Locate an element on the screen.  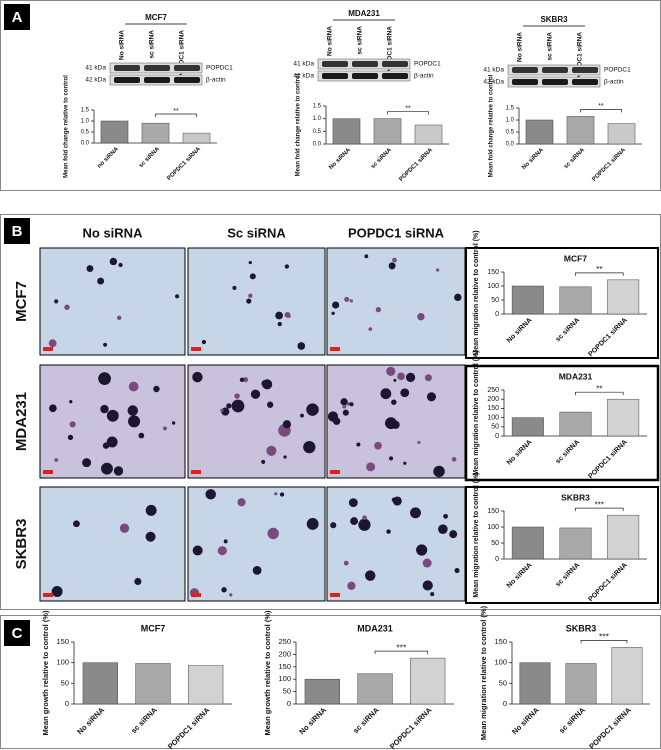
y-tick-label: 250 is located at coordinates (284, 641).